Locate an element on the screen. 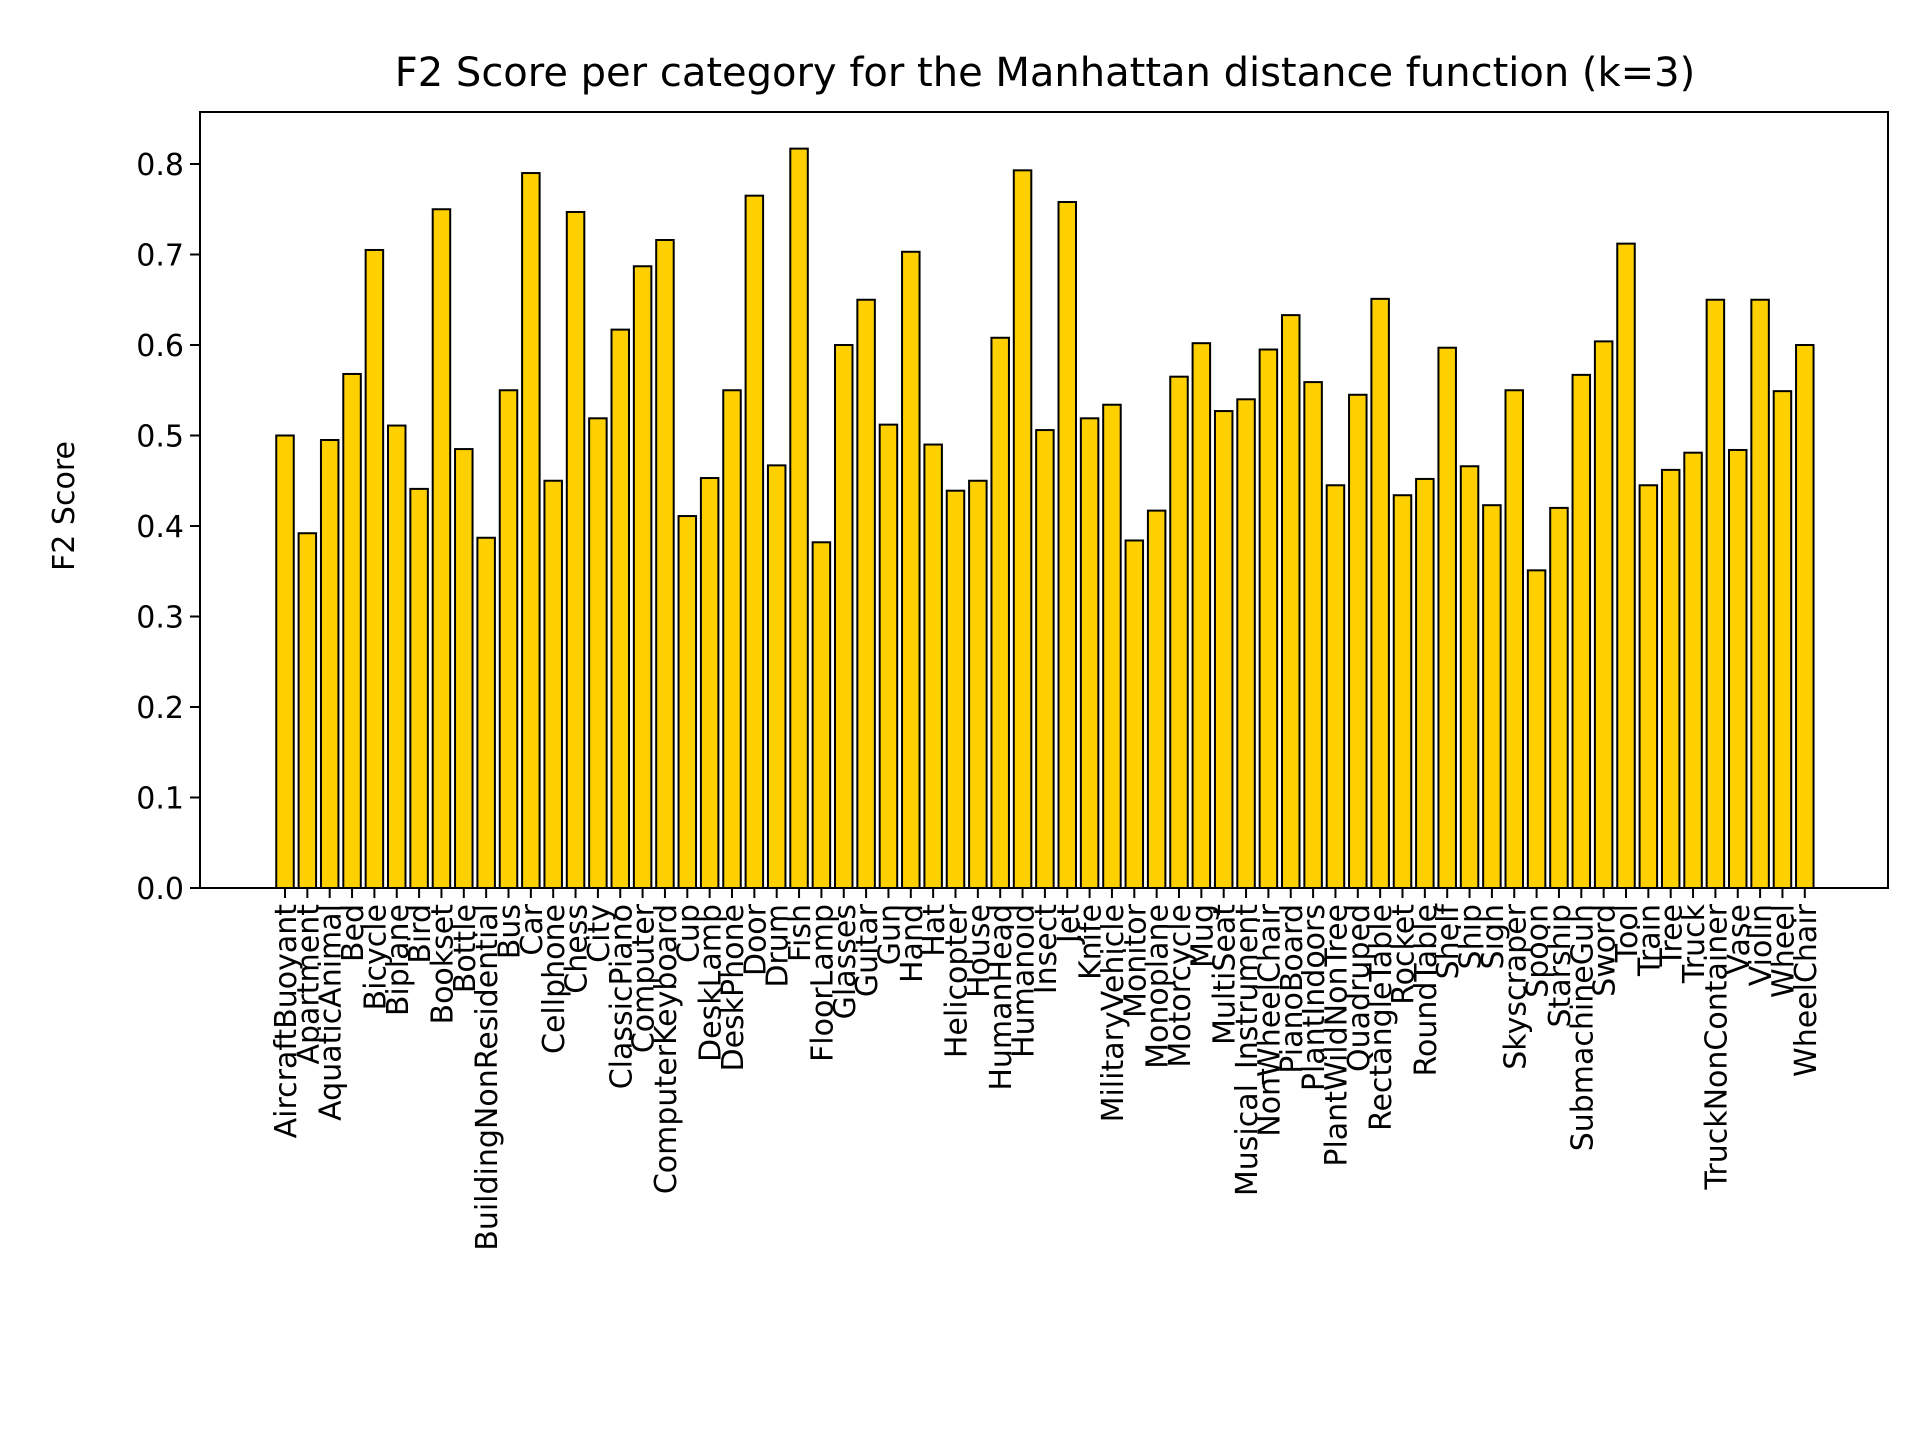  x-tick-label: Drum is located at coordinates (778, 946).